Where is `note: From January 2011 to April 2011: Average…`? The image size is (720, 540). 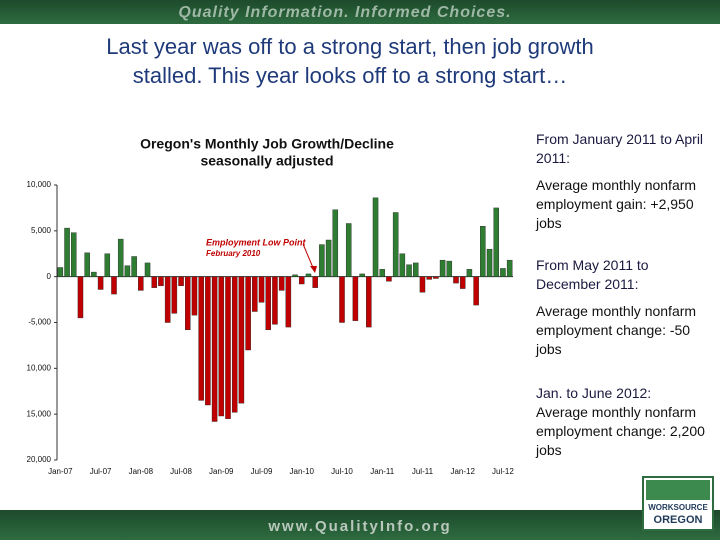 note: From January 2011 to April 2011: Average… is located at coordinates (623, 181).